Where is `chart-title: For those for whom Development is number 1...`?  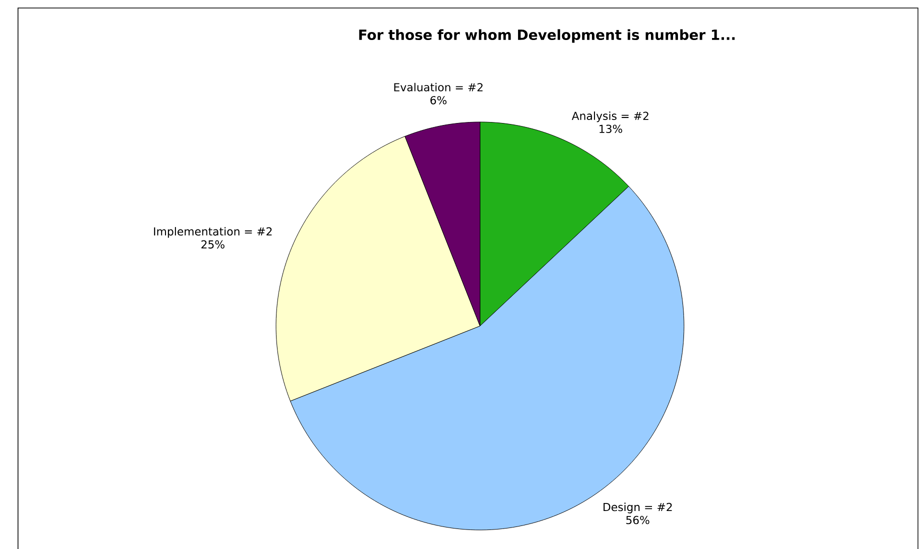
chart-title: For those for whom Development is number 1... is located at coordinates (547, 36).